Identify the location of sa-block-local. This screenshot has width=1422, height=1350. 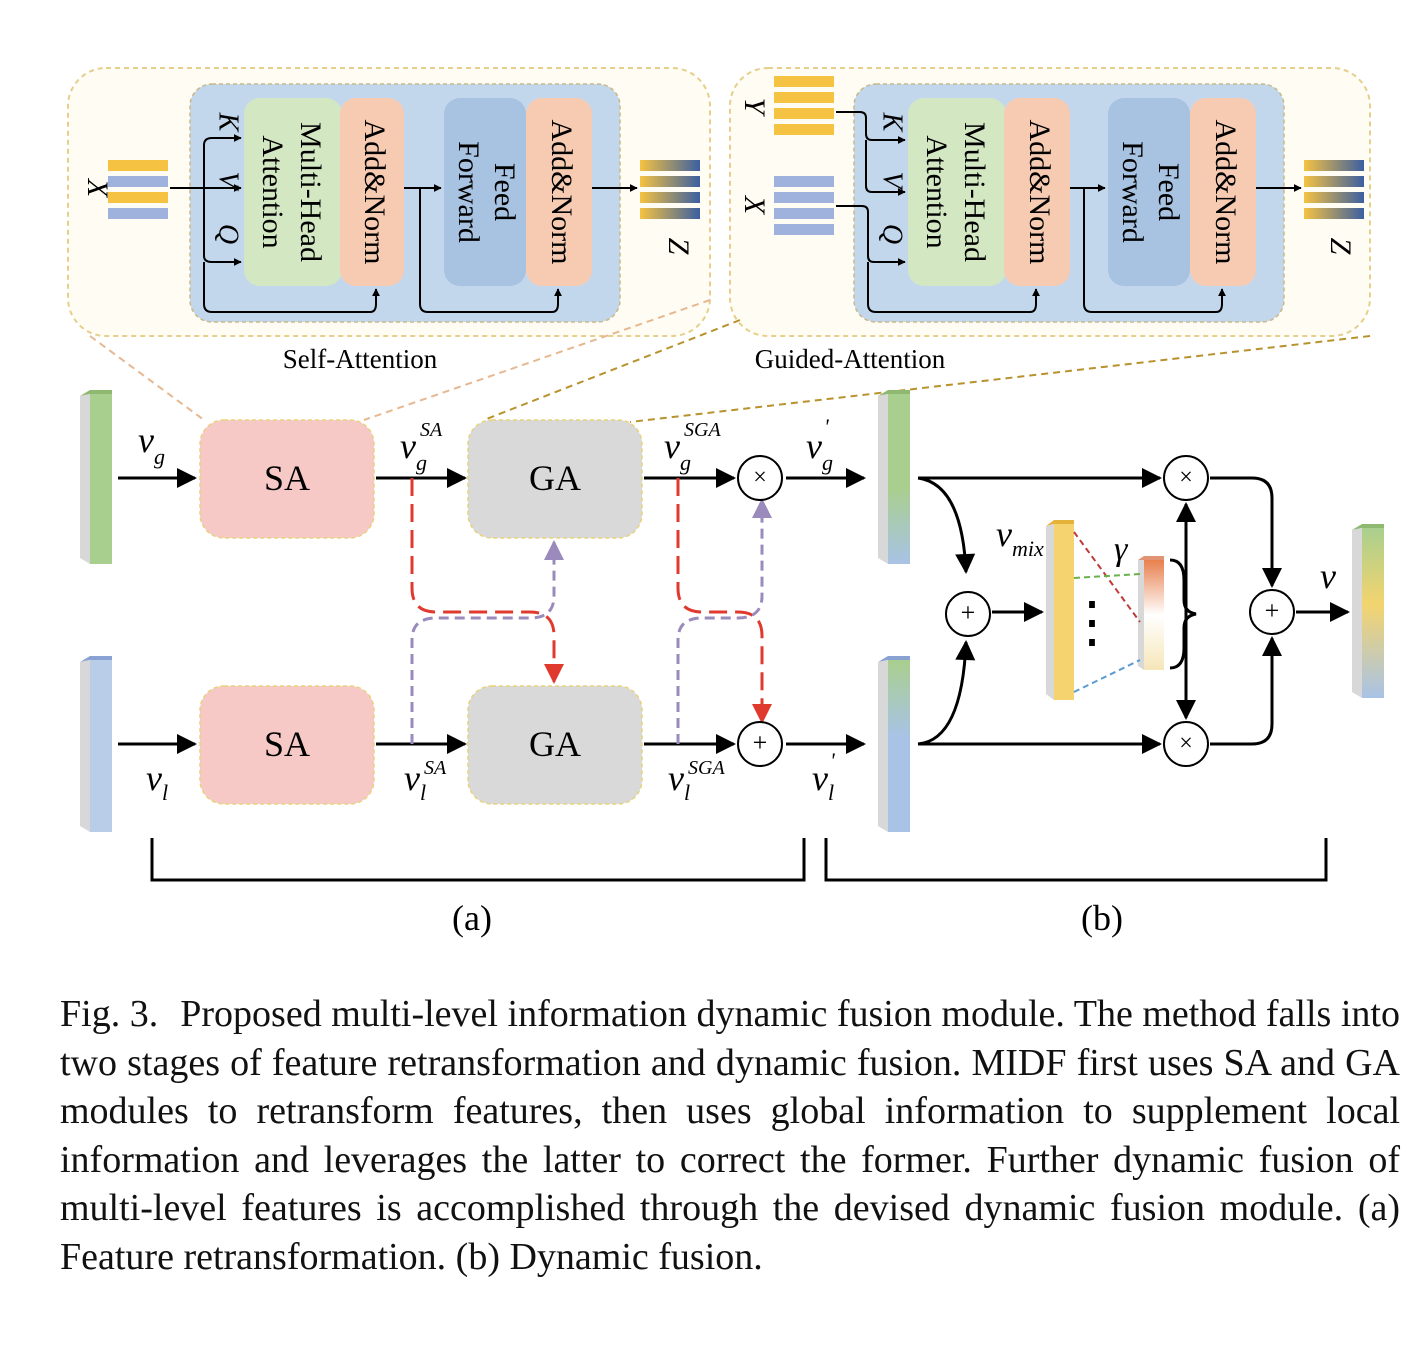
(287, 745).